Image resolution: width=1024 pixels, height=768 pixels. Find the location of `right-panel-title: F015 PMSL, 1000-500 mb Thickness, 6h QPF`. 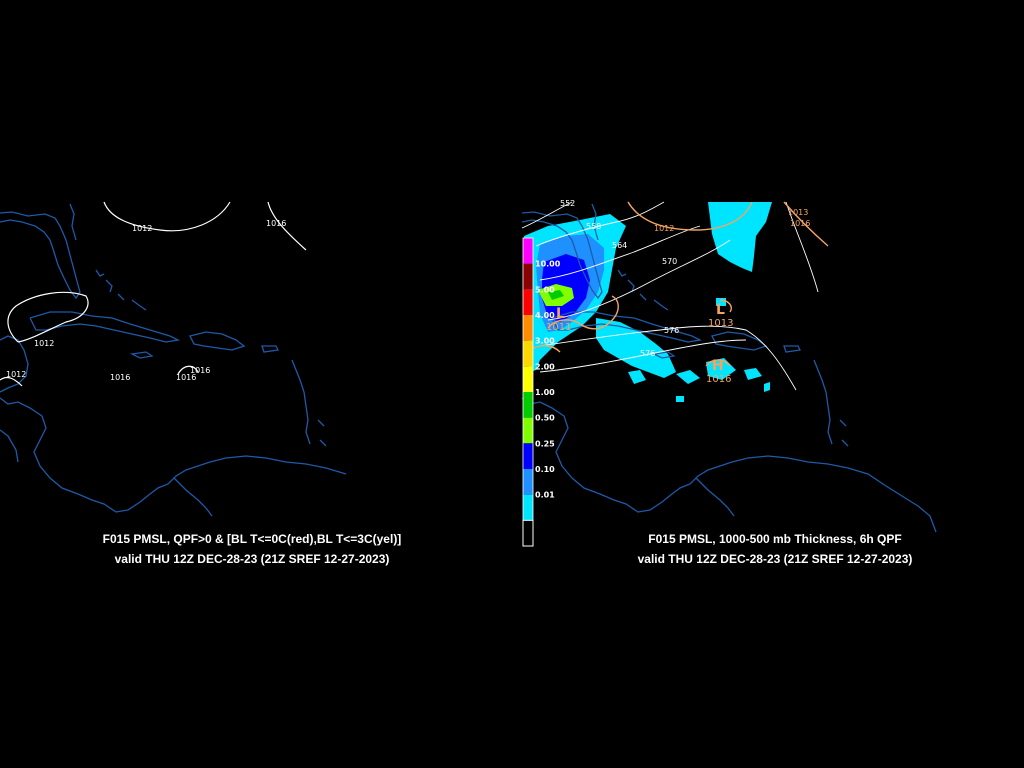

right-panel-title: F015 PMSL, 1000-500 mb Thickness, 6h QPF is located at coordinates (775, 539).